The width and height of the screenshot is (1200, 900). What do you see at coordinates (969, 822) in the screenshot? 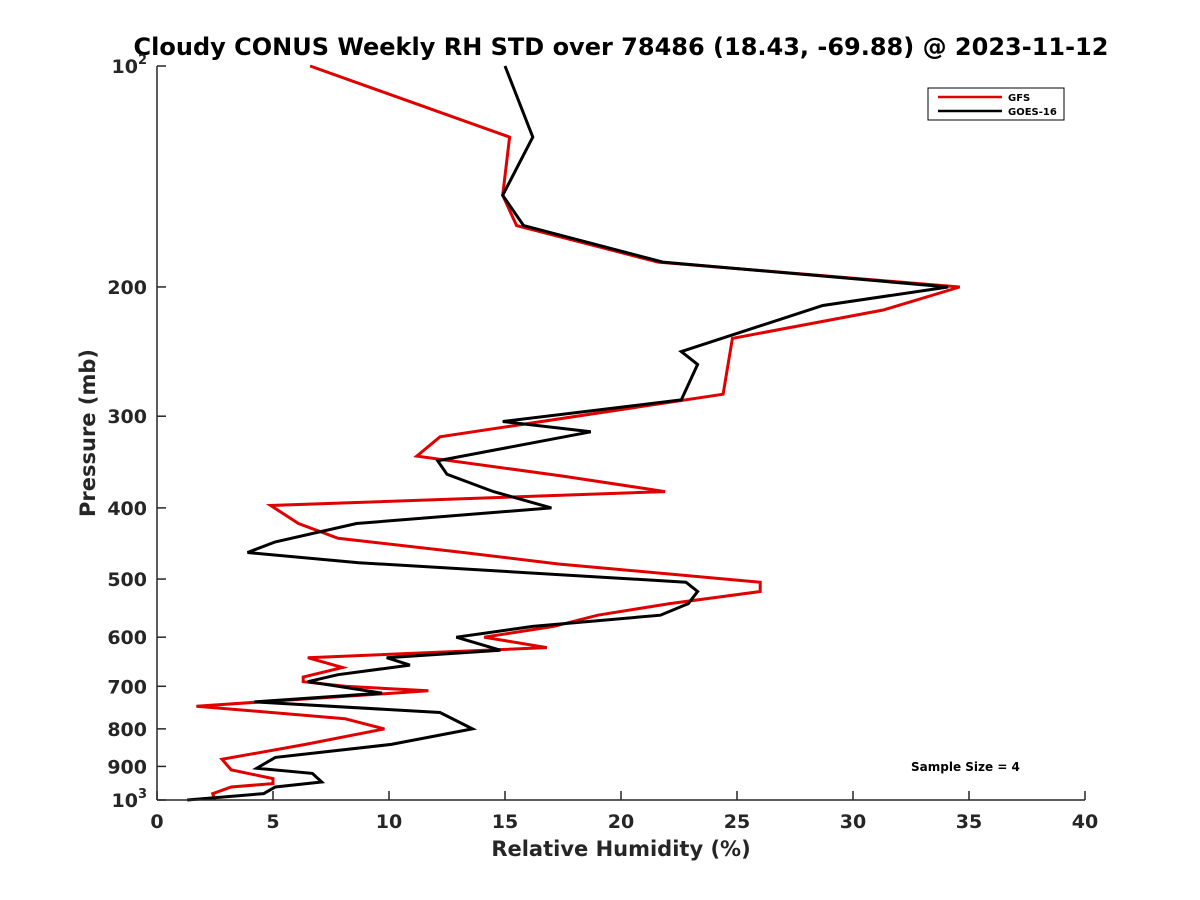
I see `x-tick-label: 35` at bounding box center [969, 822].